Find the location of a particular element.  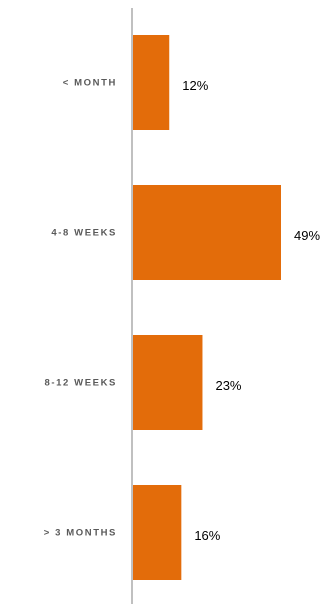

value-label-4-8-weeks: 49% is located at coordinates (307, 235).